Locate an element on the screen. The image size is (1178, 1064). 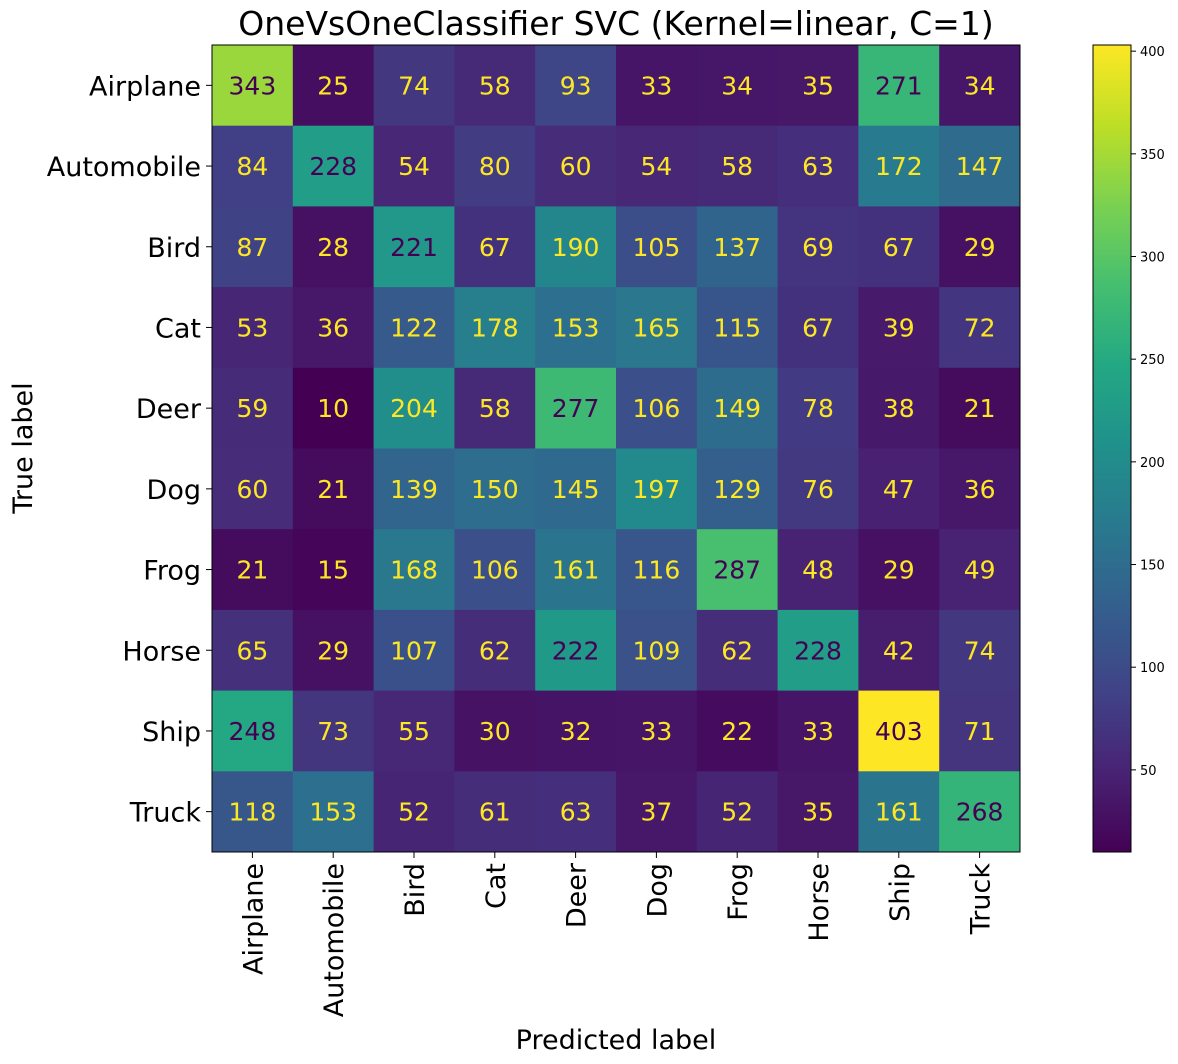
cell-value-label: 118 is located at coordinates (253, 812).